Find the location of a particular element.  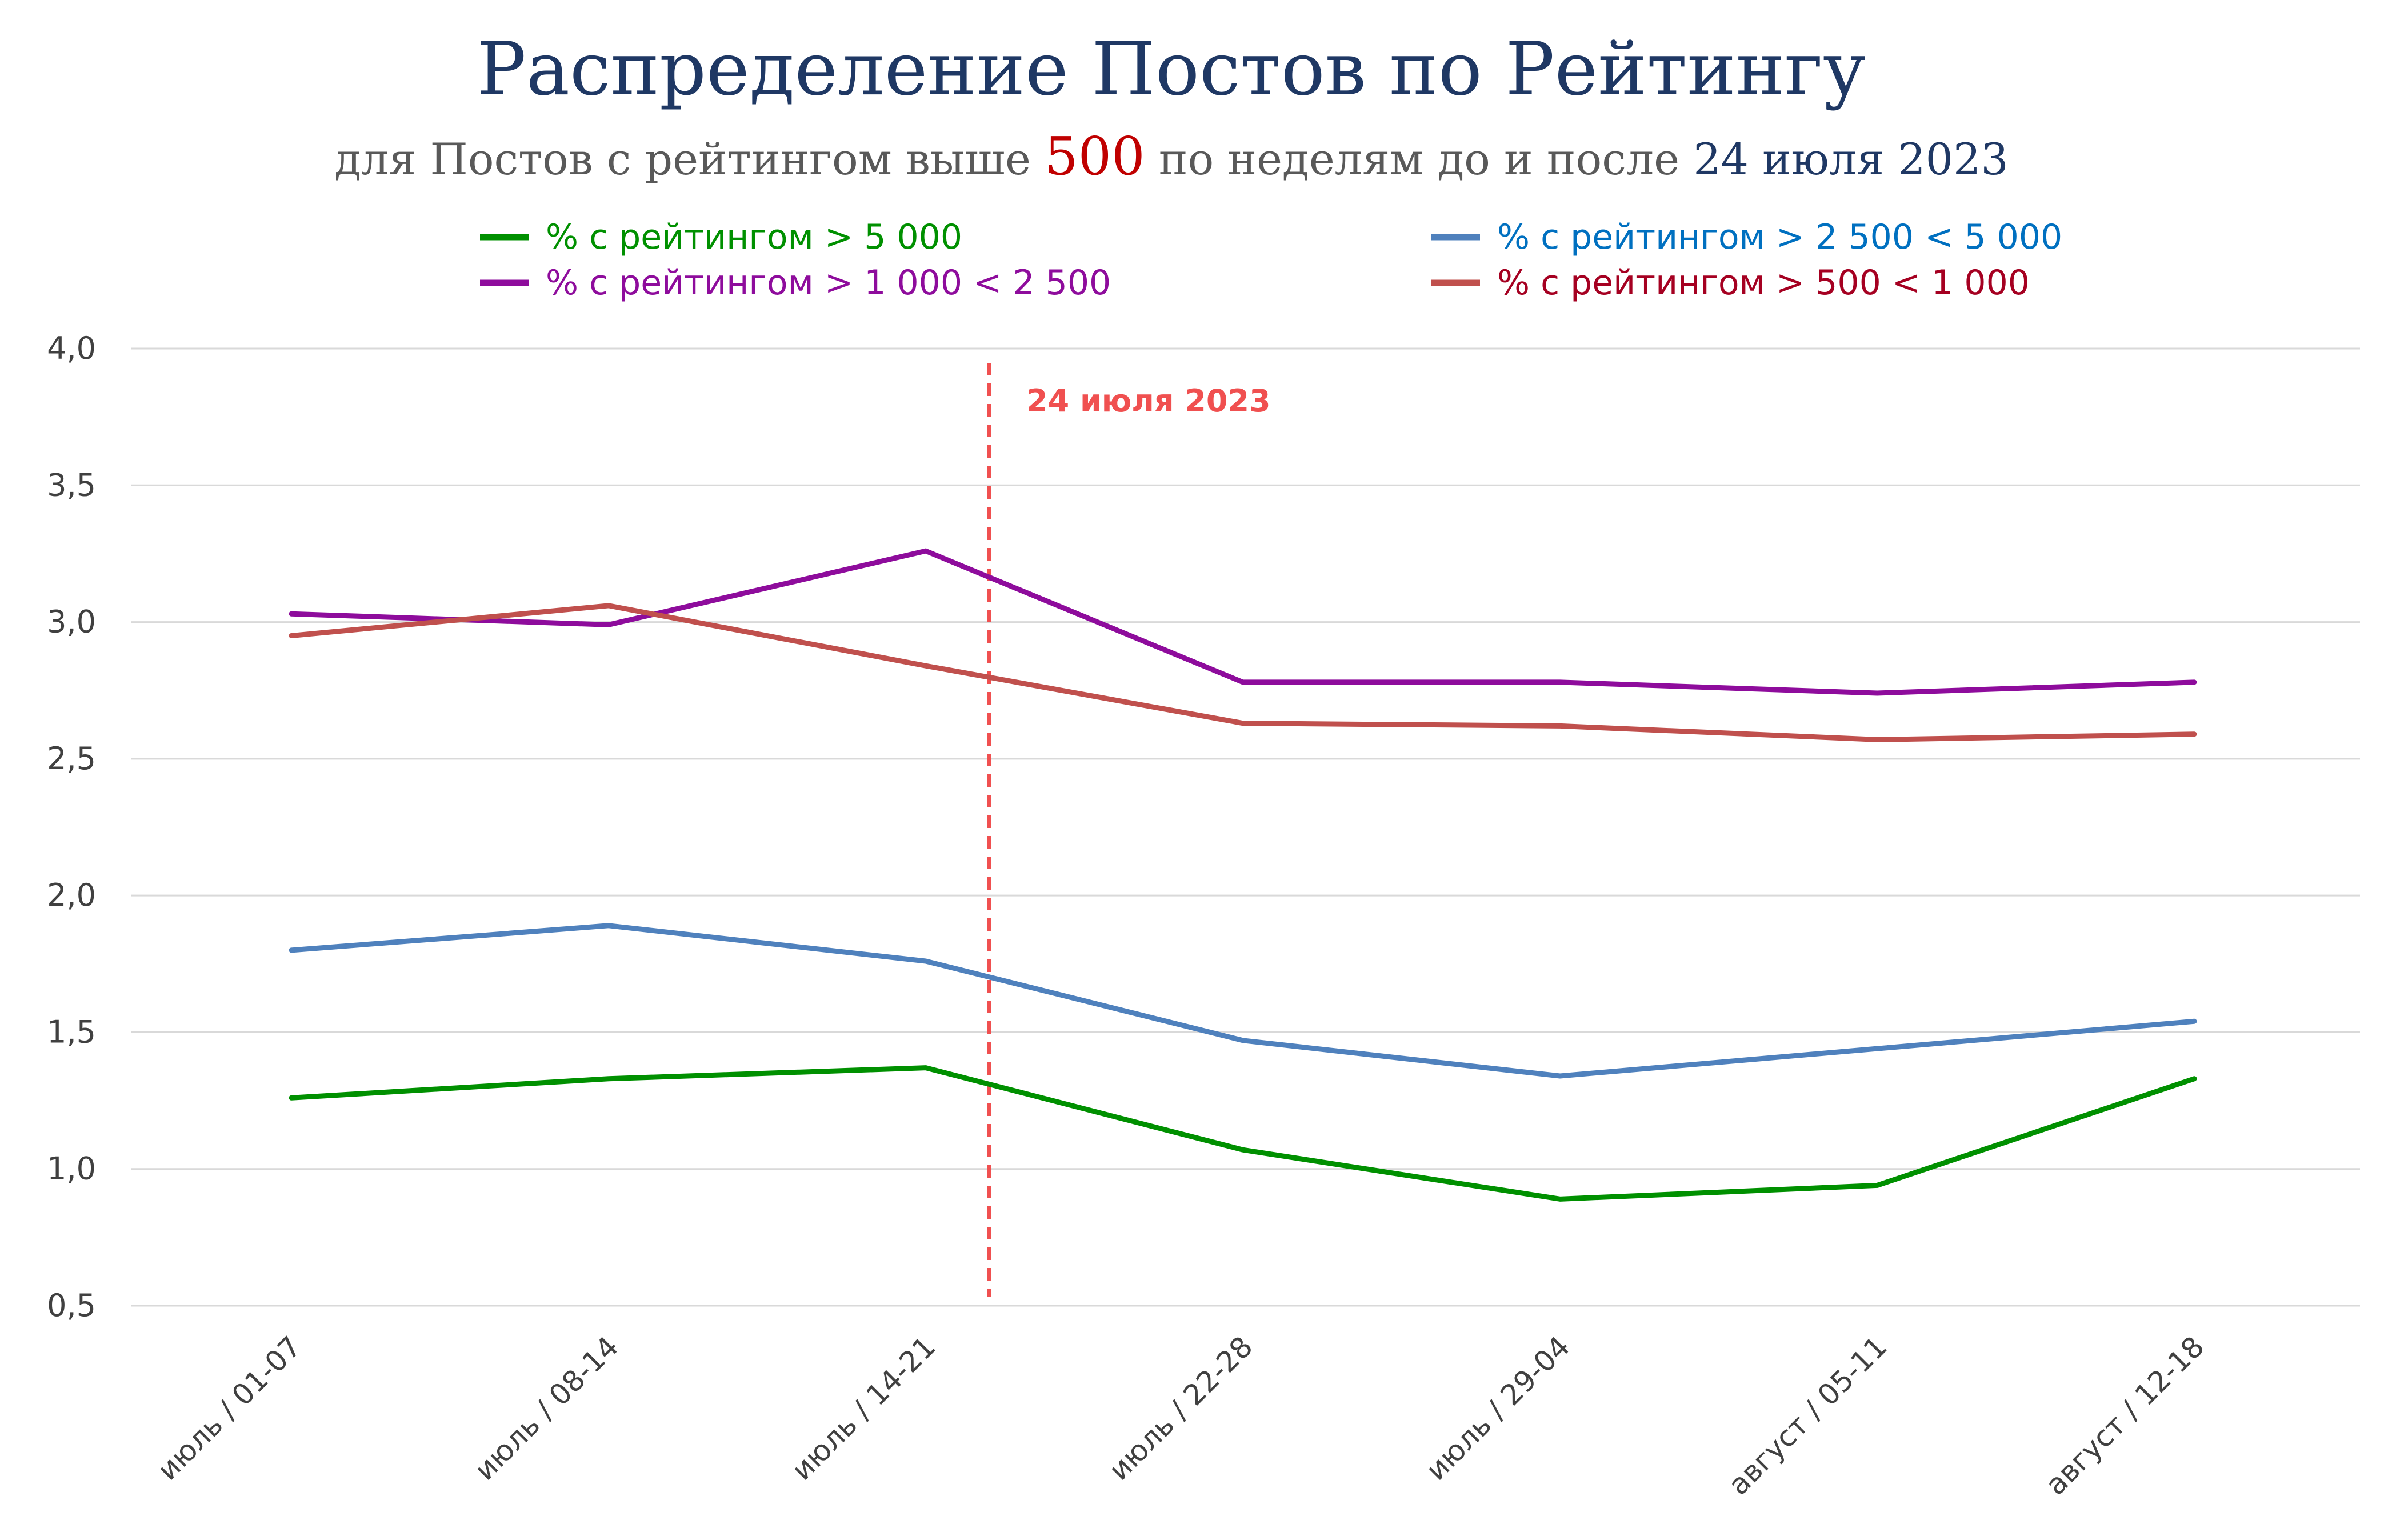

legend-label: % с рейтингом > 1 000 < 2 500 is located at coordinates (828, 283).